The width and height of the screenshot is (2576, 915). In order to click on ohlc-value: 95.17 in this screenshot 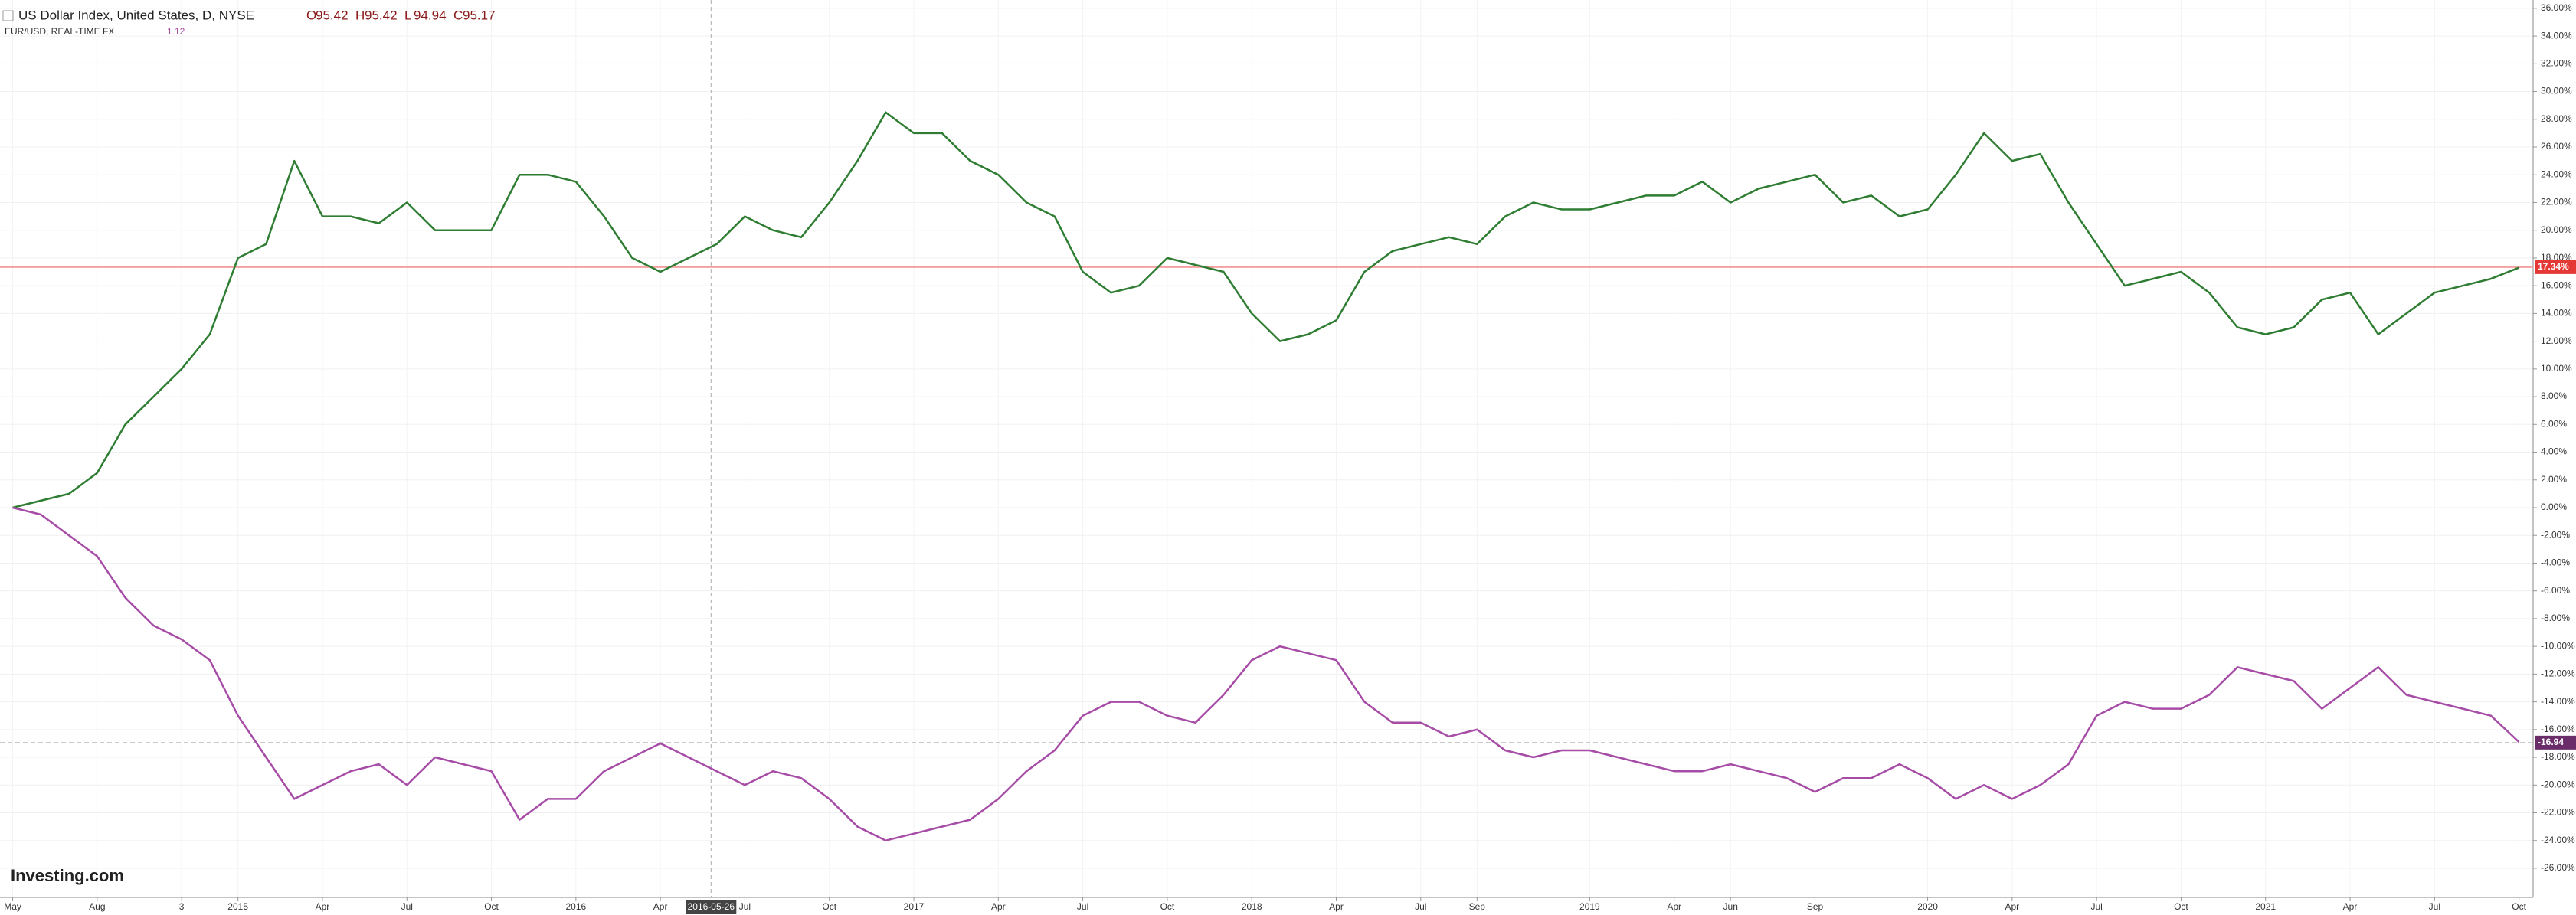, I will do `click(479, 15)`.